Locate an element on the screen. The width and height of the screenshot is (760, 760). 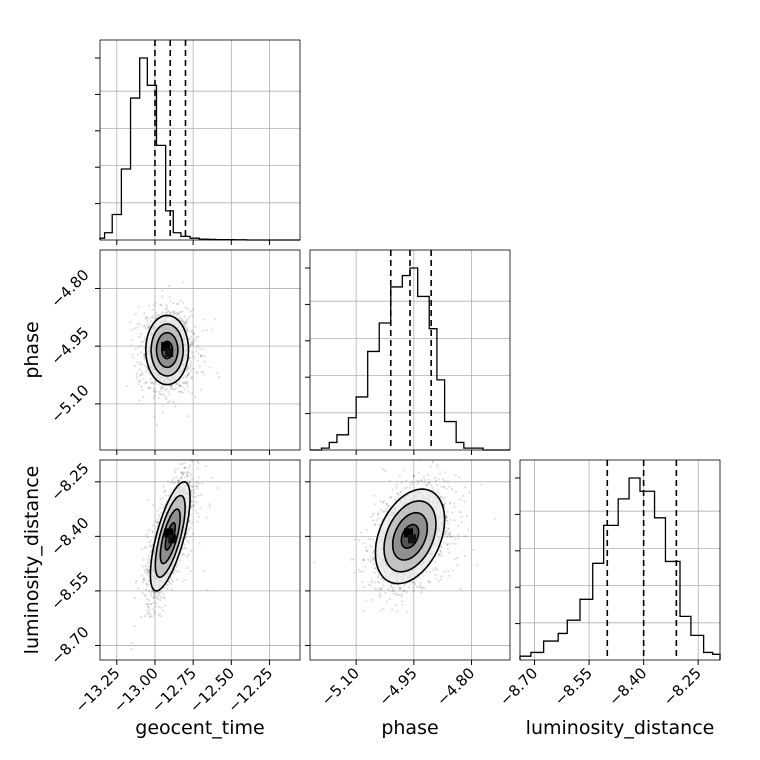
x-ticks-phase is located at coordinates (414, 452).